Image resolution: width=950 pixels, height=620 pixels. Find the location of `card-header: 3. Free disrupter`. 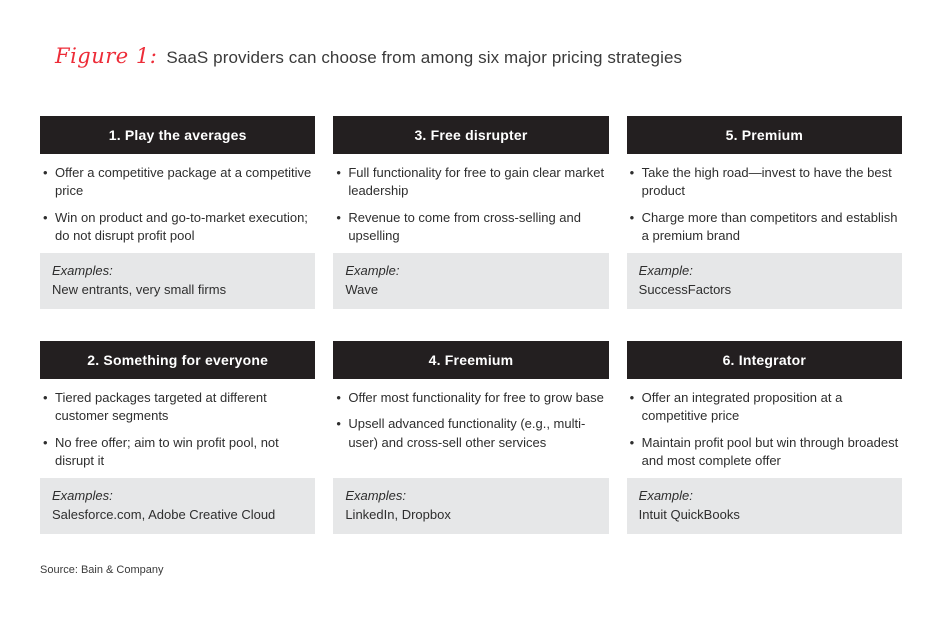

card-header: 3. Free disrupter is located at coordinates (471, 135).